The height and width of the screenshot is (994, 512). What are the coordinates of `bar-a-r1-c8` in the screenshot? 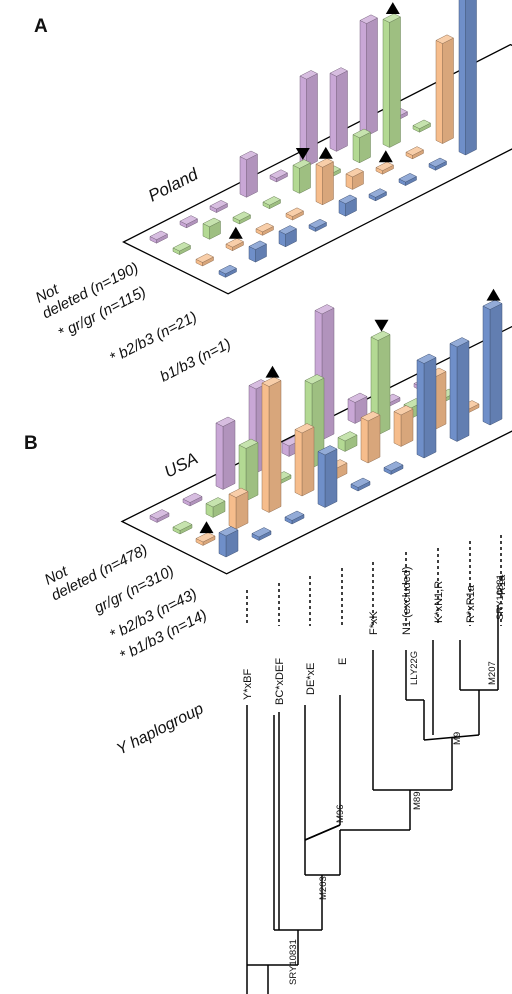 It's located at (422, 126).